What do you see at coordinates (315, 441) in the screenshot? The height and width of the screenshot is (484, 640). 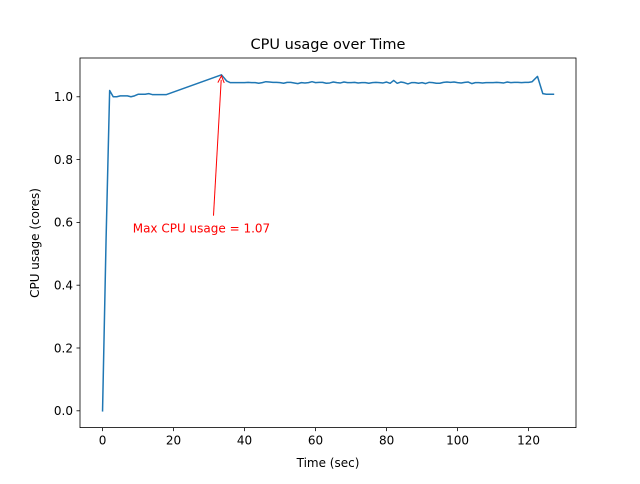 I see `x-tick-label: 60` at bounding box center [315, 441].